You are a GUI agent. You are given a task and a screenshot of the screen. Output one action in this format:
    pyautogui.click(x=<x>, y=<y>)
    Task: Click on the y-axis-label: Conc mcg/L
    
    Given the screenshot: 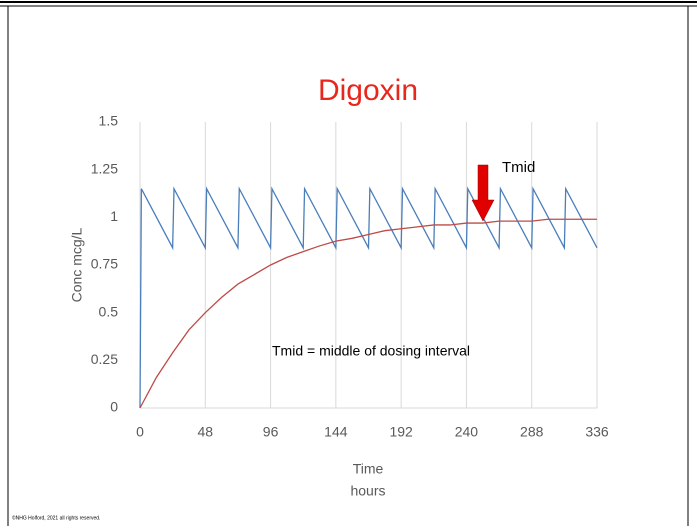 What is the action you would take?
    pyautogui.click(x=77, y=264)
    